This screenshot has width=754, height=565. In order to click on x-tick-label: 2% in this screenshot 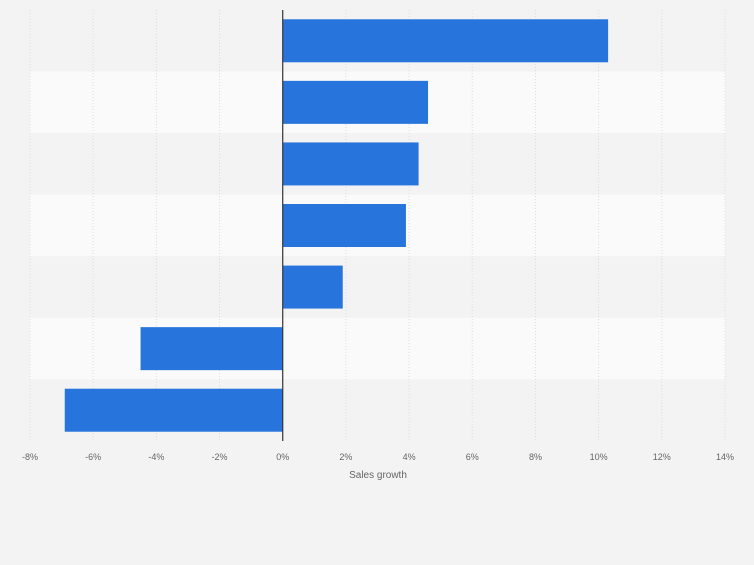, I will do `click(345, 457)`.